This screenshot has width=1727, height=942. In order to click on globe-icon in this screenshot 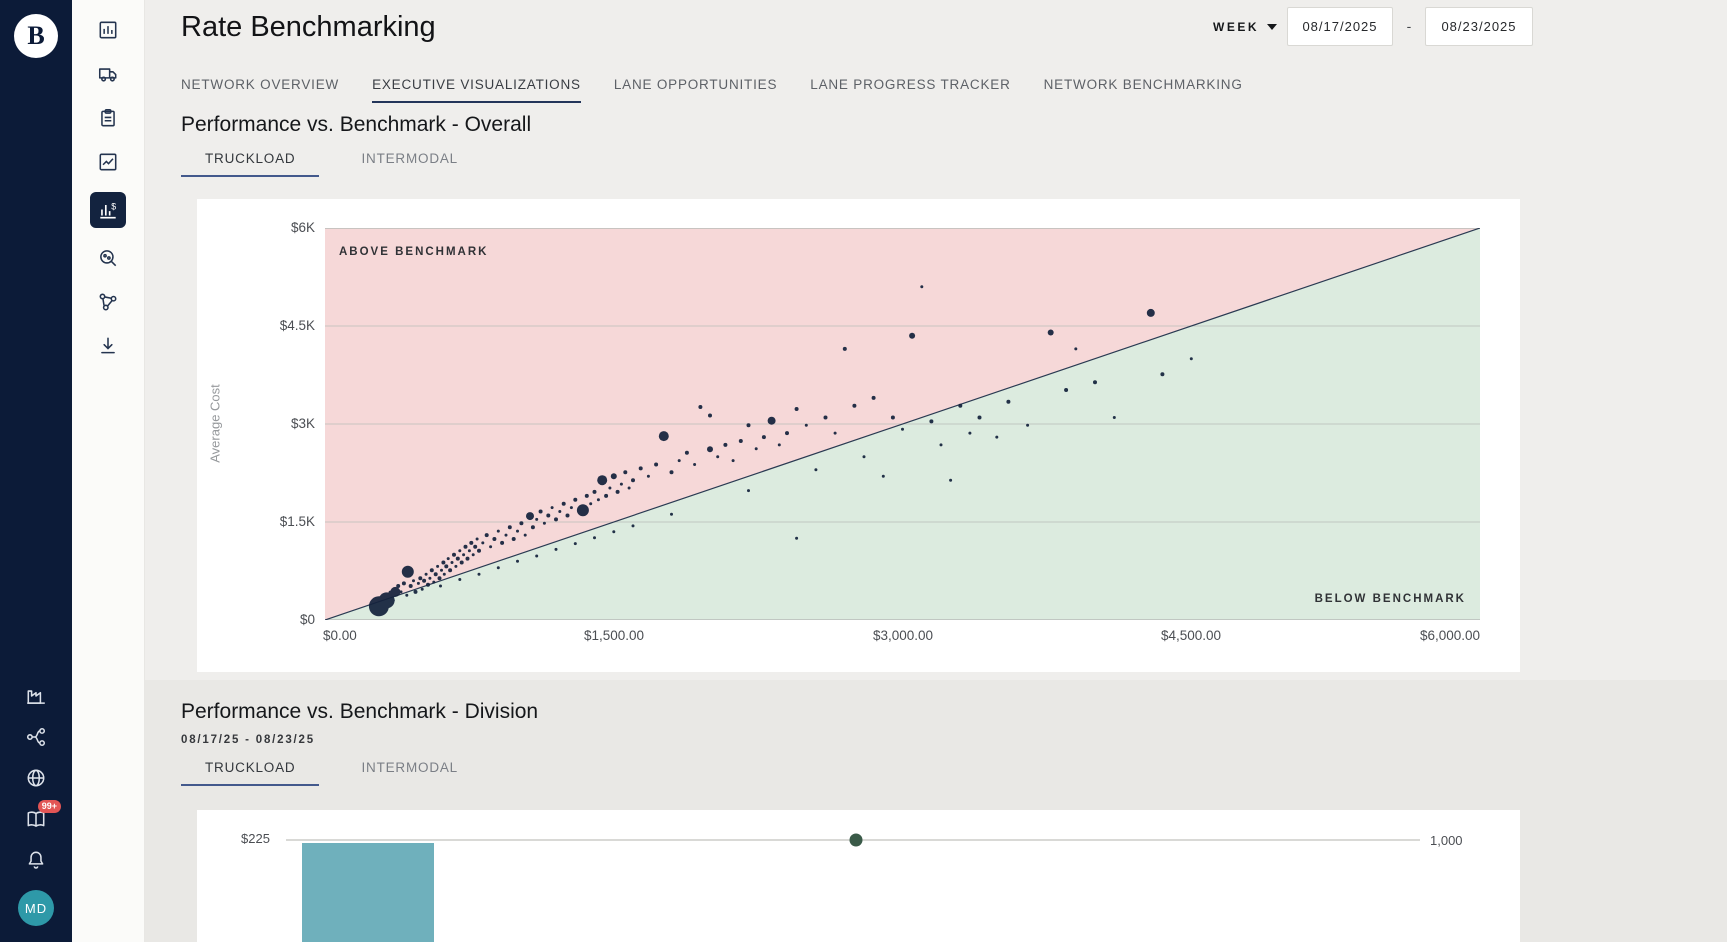, I will do `click(36, 778)`.